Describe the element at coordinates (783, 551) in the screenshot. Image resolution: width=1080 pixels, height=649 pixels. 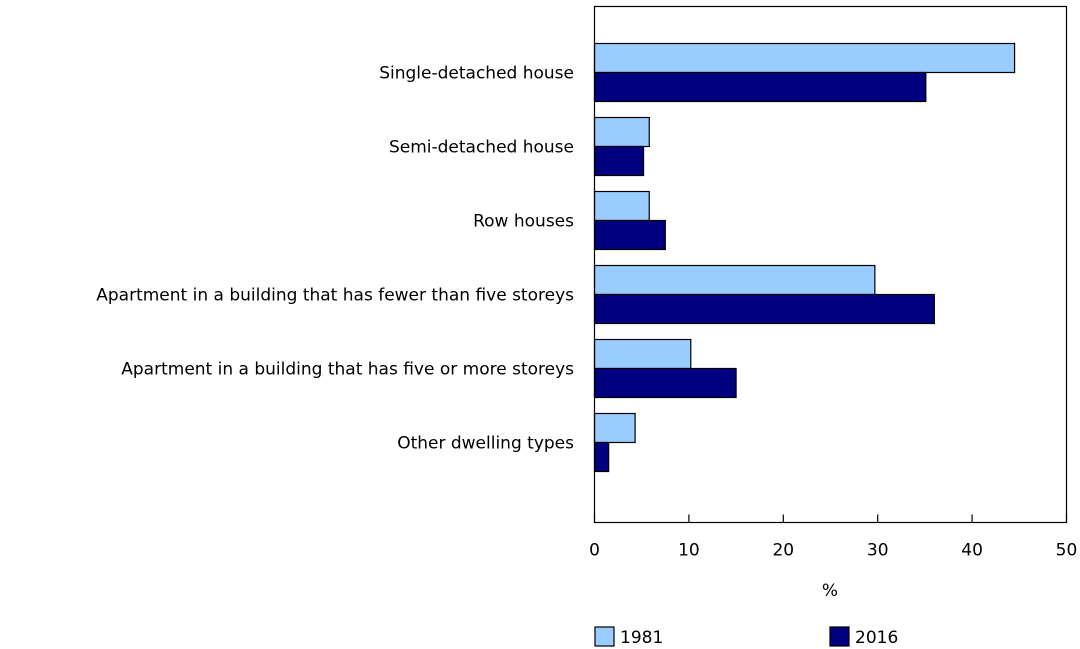
I see `x-tick-label: 20` at that location.